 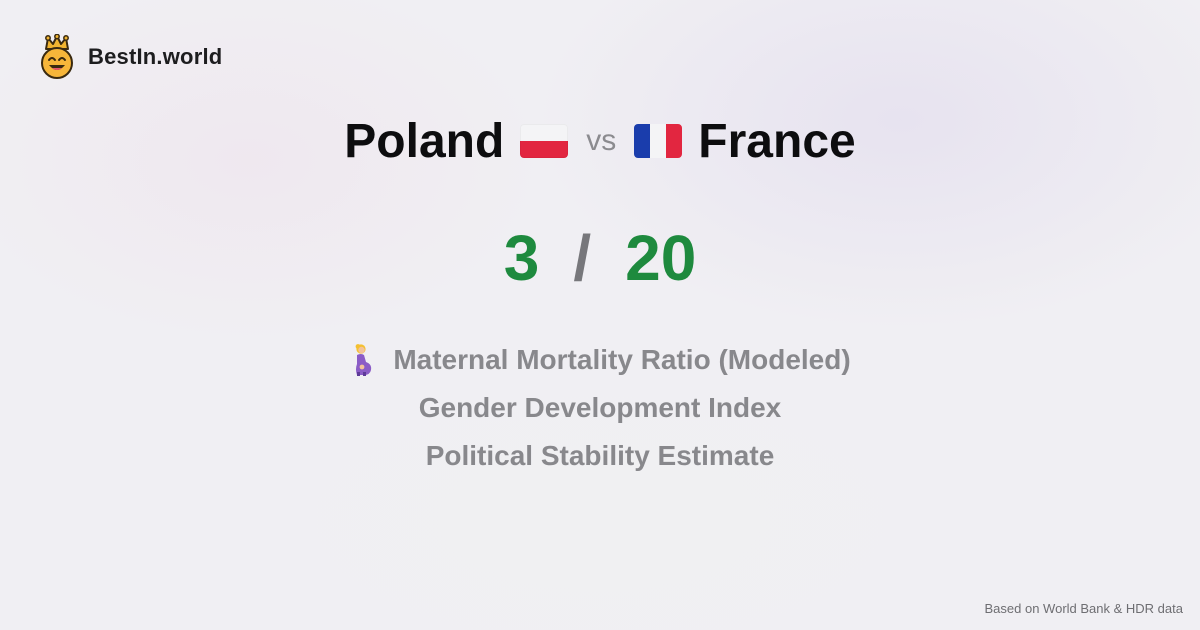 I want to click on brand: BestIn.world, so click(x=130, y=57).